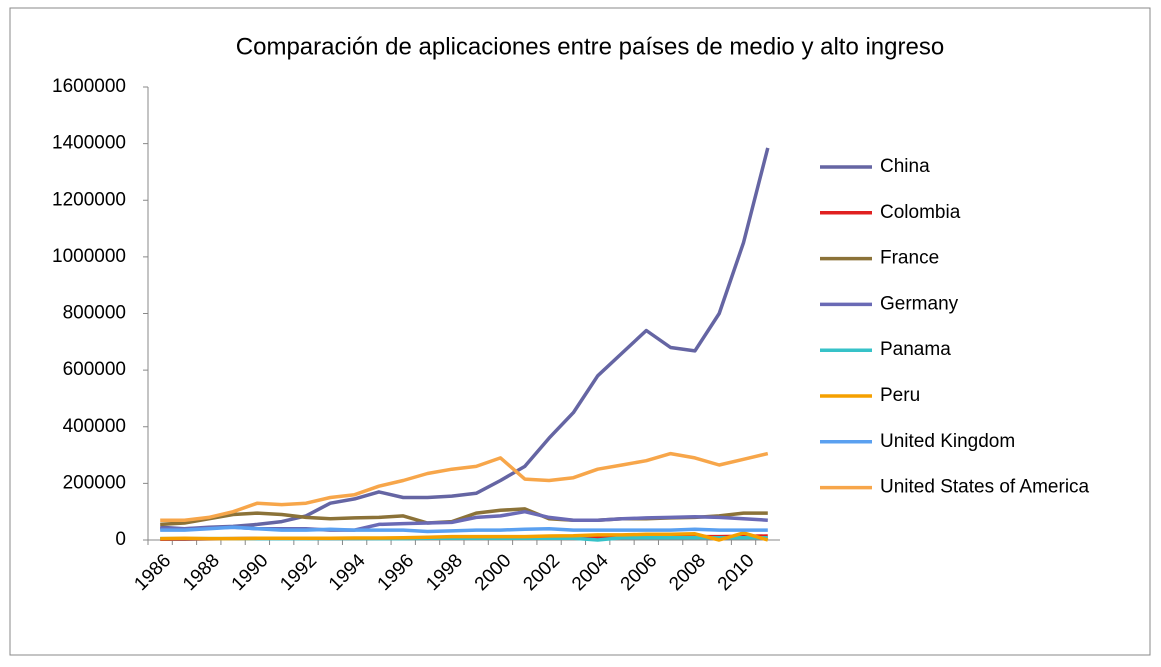 The image size is (1161, 667). I want to click on y-tick-label: 1200000, so click(89, 199).